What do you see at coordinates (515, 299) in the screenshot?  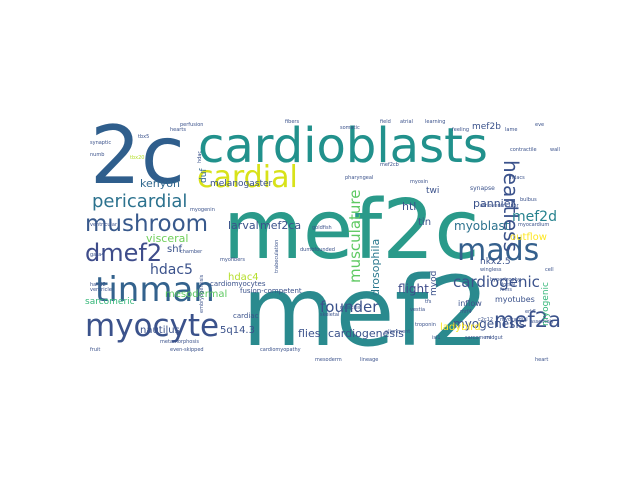 I see `word-myotubes: myotubes` at bounding box center [515, 299].